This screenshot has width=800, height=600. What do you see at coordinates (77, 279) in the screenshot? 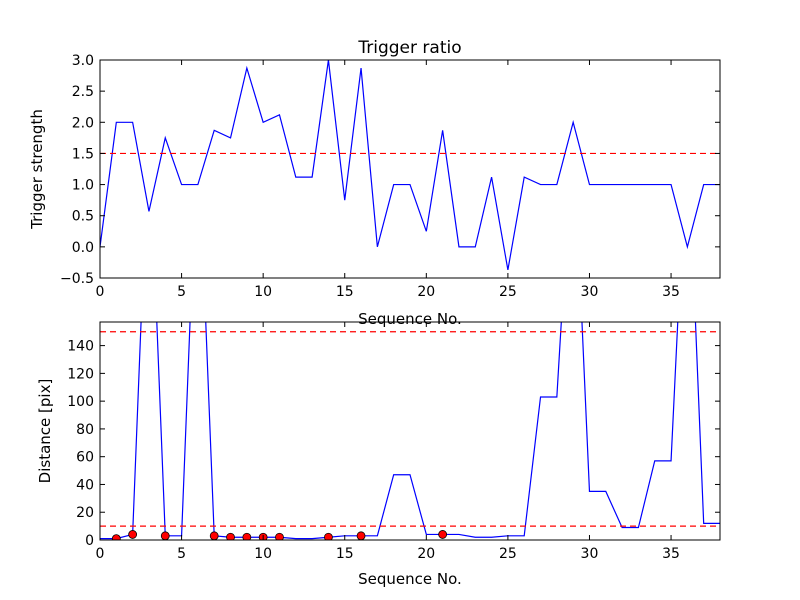
I see `y-tick-label: −0.5` at bounding box center [77, 279].